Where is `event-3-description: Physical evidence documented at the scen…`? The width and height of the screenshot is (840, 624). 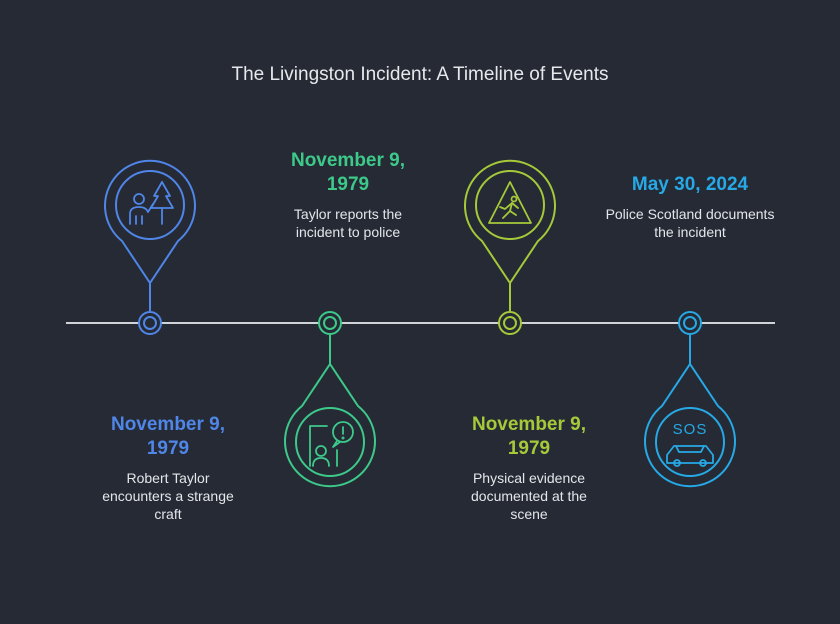 event-3-description: Physical evidence documented at the scen… is located at coordinates (529, 496).